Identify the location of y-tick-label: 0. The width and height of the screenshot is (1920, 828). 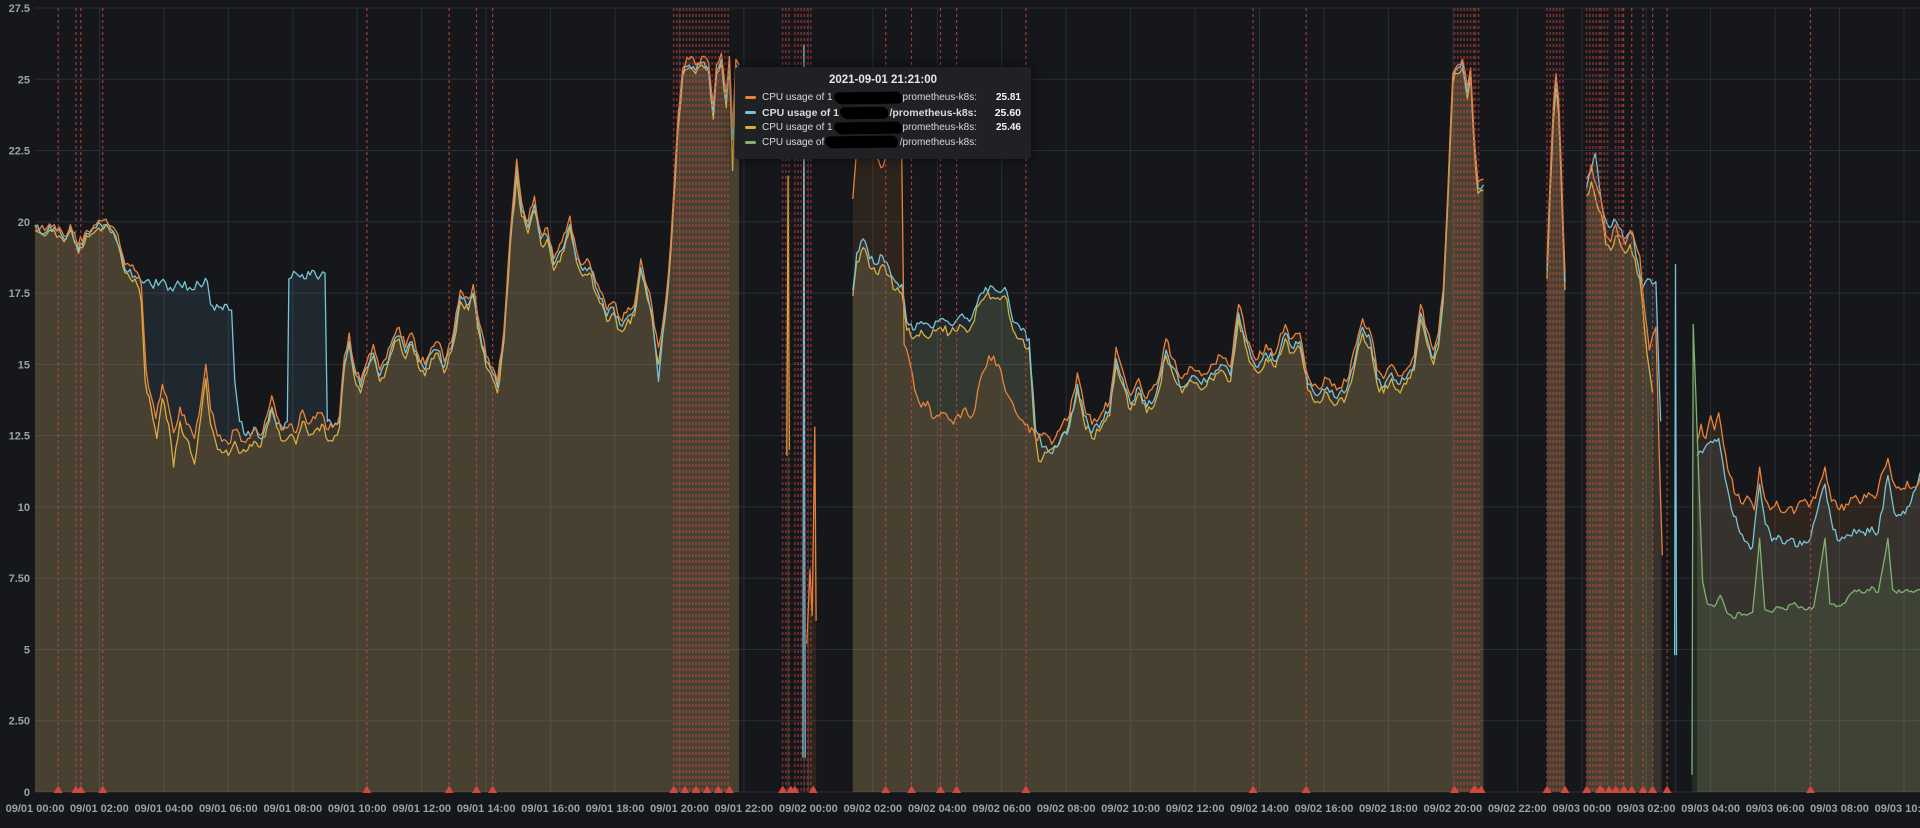
(27, 793).